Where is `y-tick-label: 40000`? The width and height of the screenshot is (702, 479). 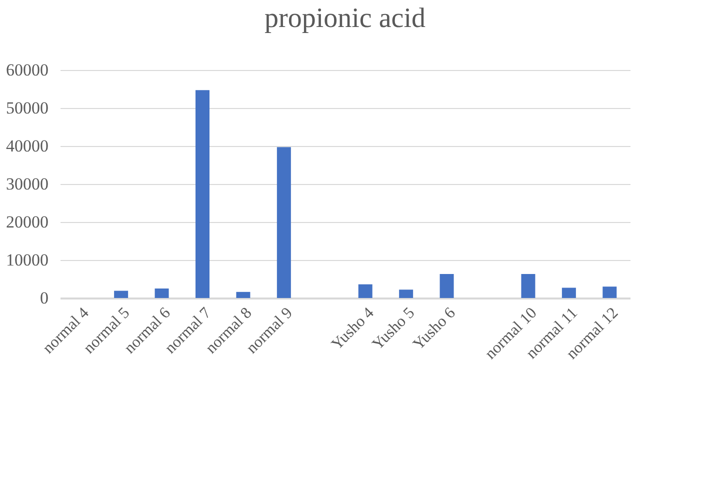
y-tick-label: 40000 is located at coordinates (27, 146).